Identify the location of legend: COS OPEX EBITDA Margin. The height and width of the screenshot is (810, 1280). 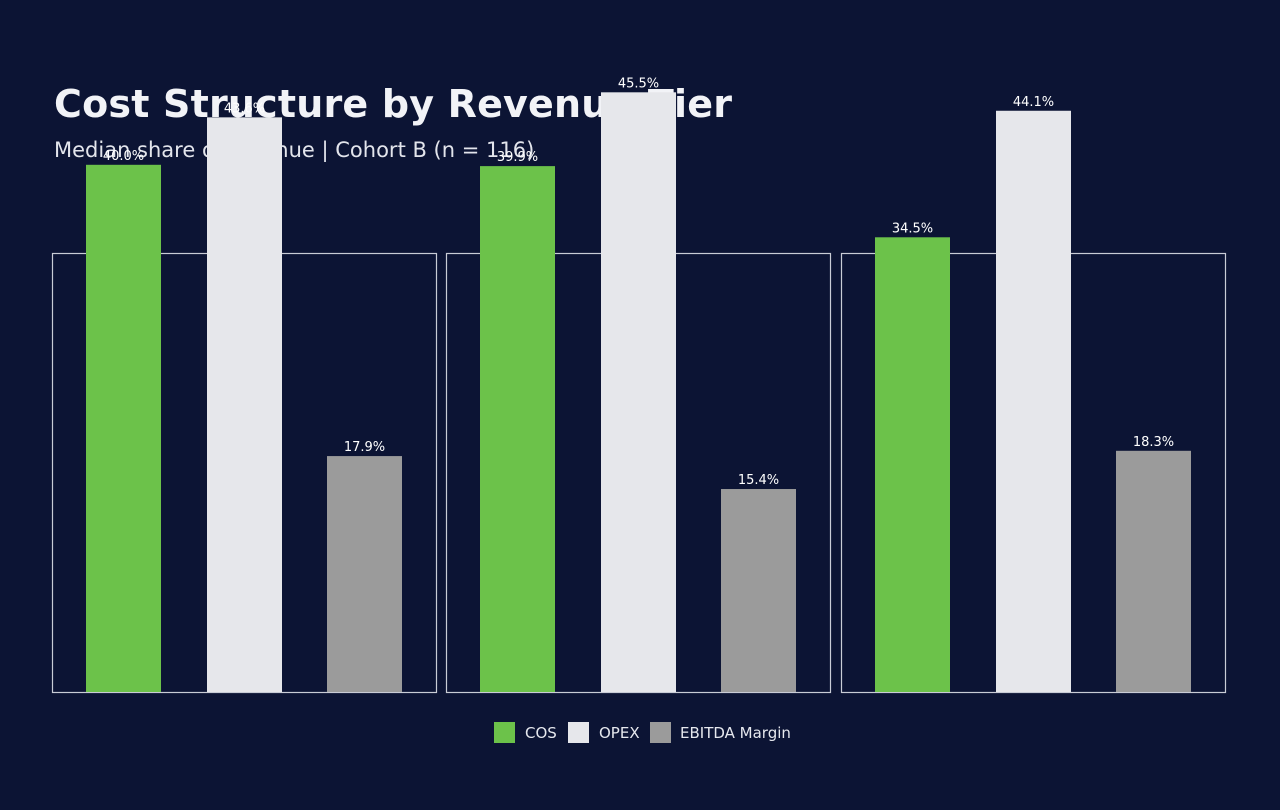
(642, 732).